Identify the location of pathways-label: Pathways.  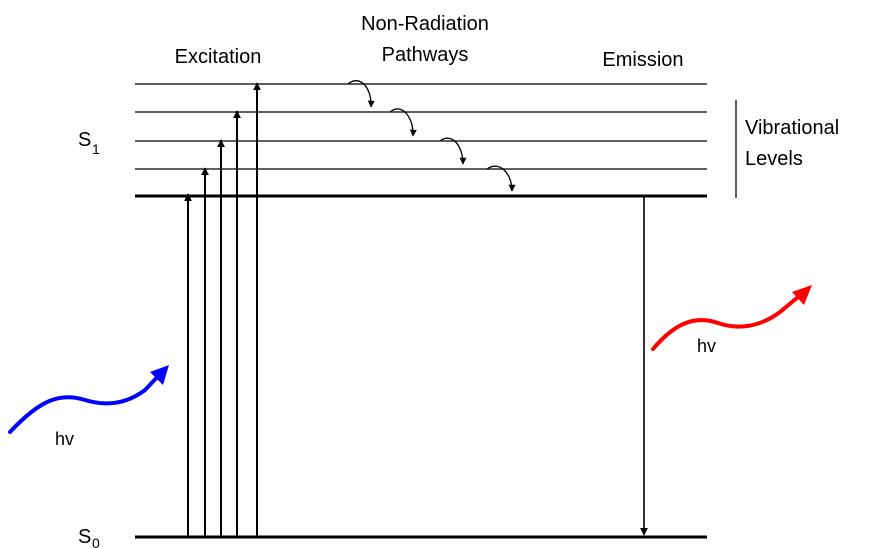
(425, 55).